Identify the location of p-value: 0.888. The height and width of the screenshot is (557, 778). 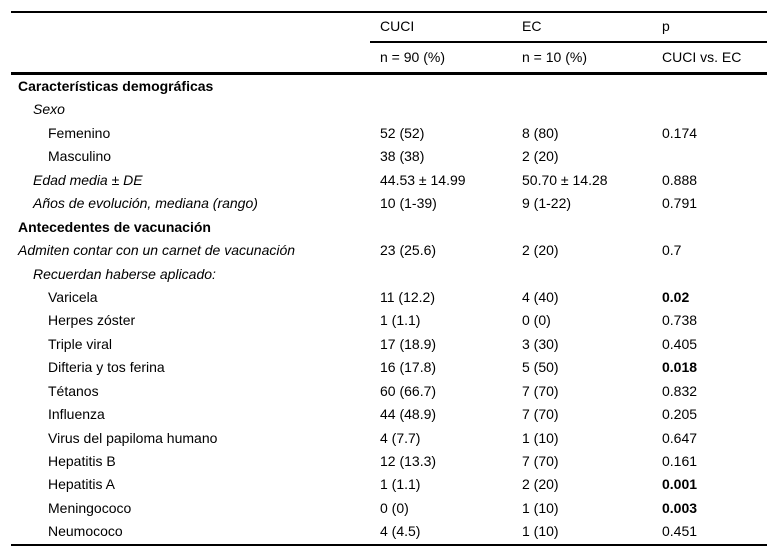
(680, 179).